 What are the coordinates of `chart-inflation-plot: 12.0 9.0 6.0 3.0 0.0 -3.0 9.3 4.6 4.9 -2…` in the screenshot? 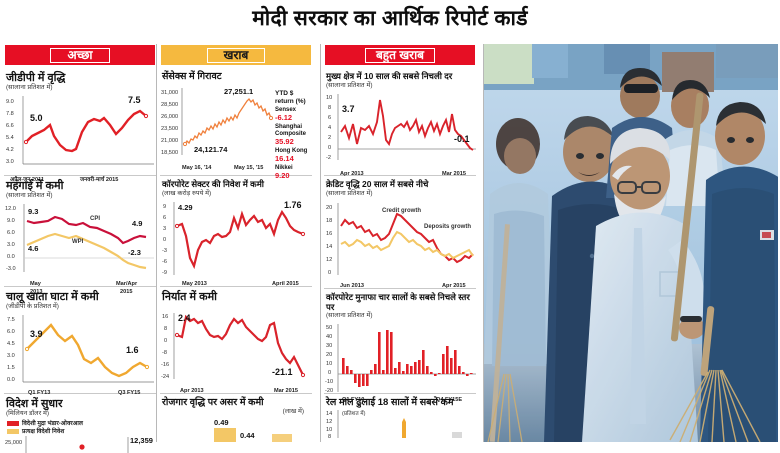 It's located at (80, 248).